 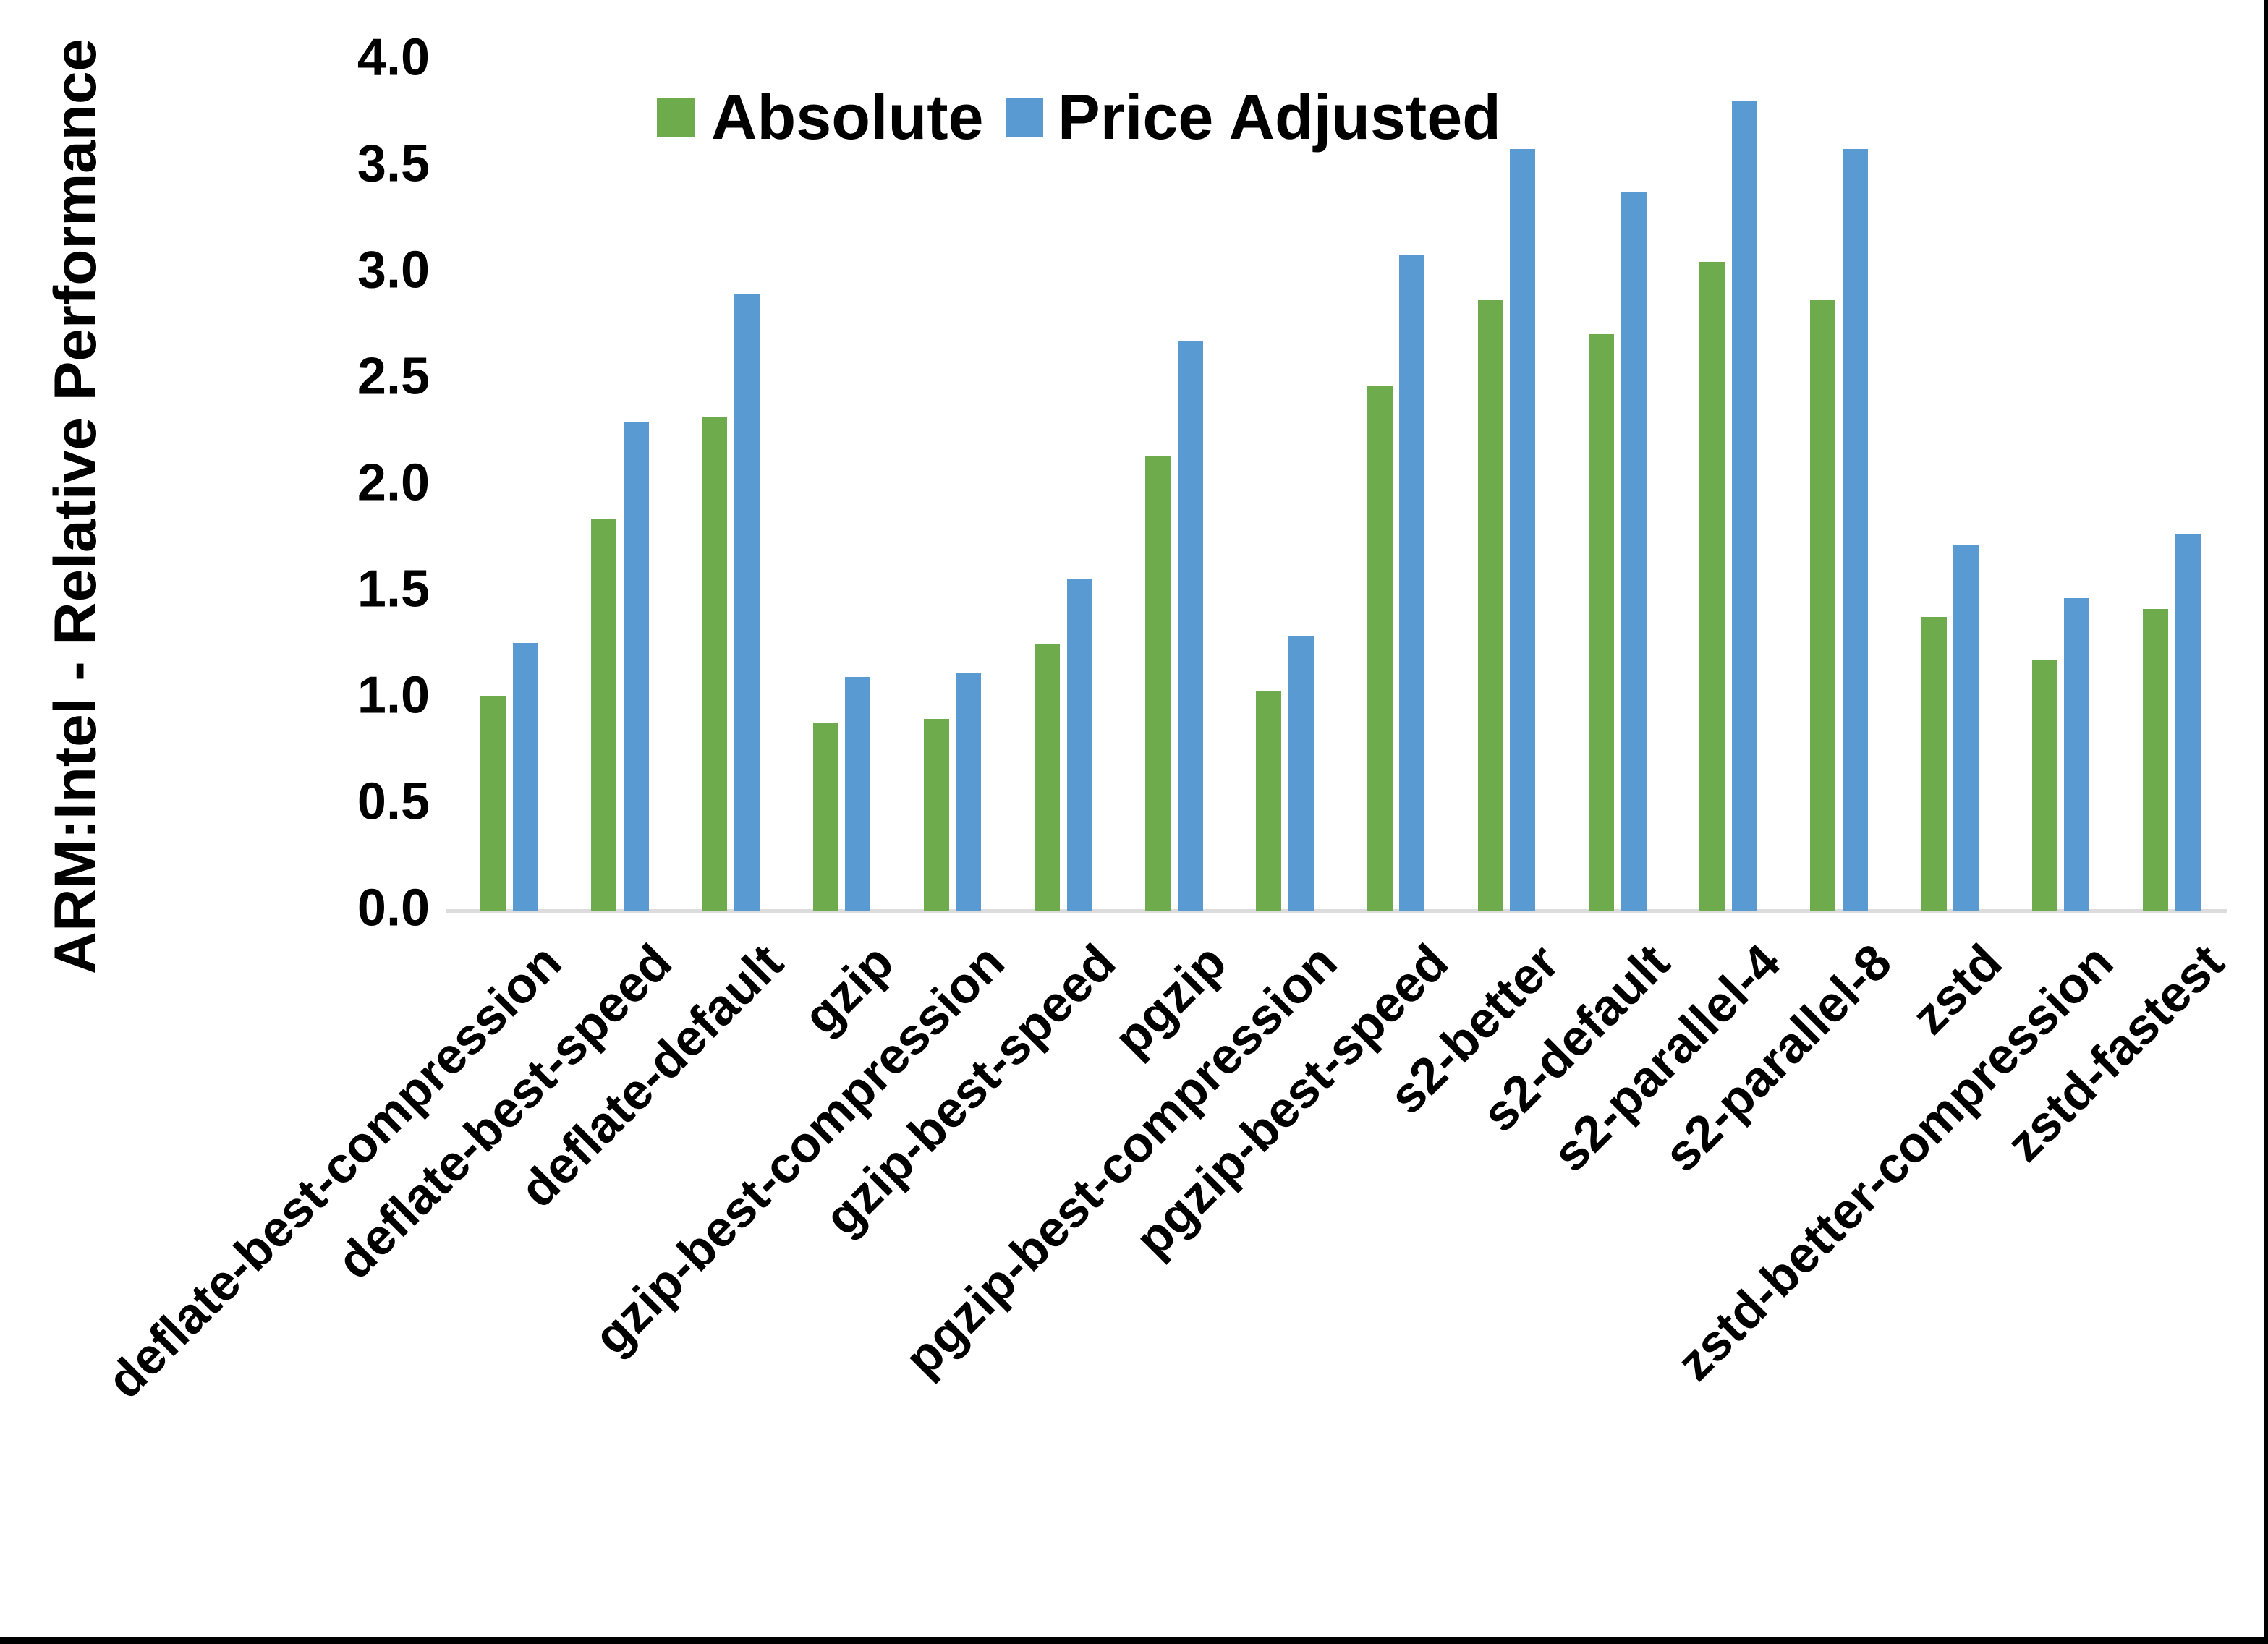 What do you see at coordinates (968, 792) in the screenshot?
I see `bar-price-adjusted-gzip-best-compression` at bounding box center [968, 792].